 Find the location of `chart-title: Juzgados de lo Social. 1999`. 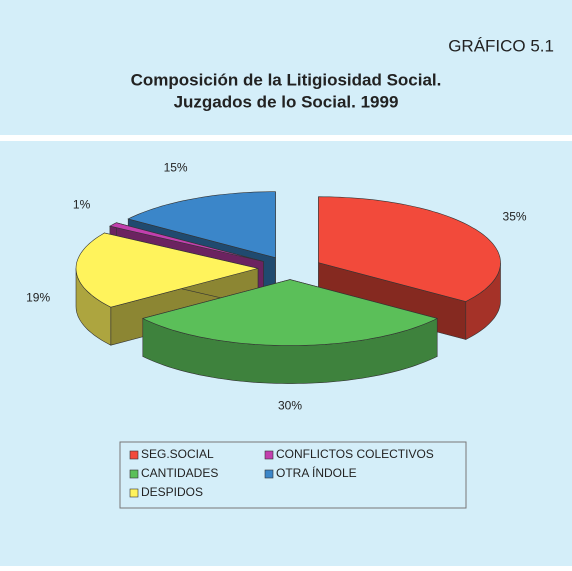

chart-title: Juzgados de lo Social. 1999 is located at coordinates (286, 101).